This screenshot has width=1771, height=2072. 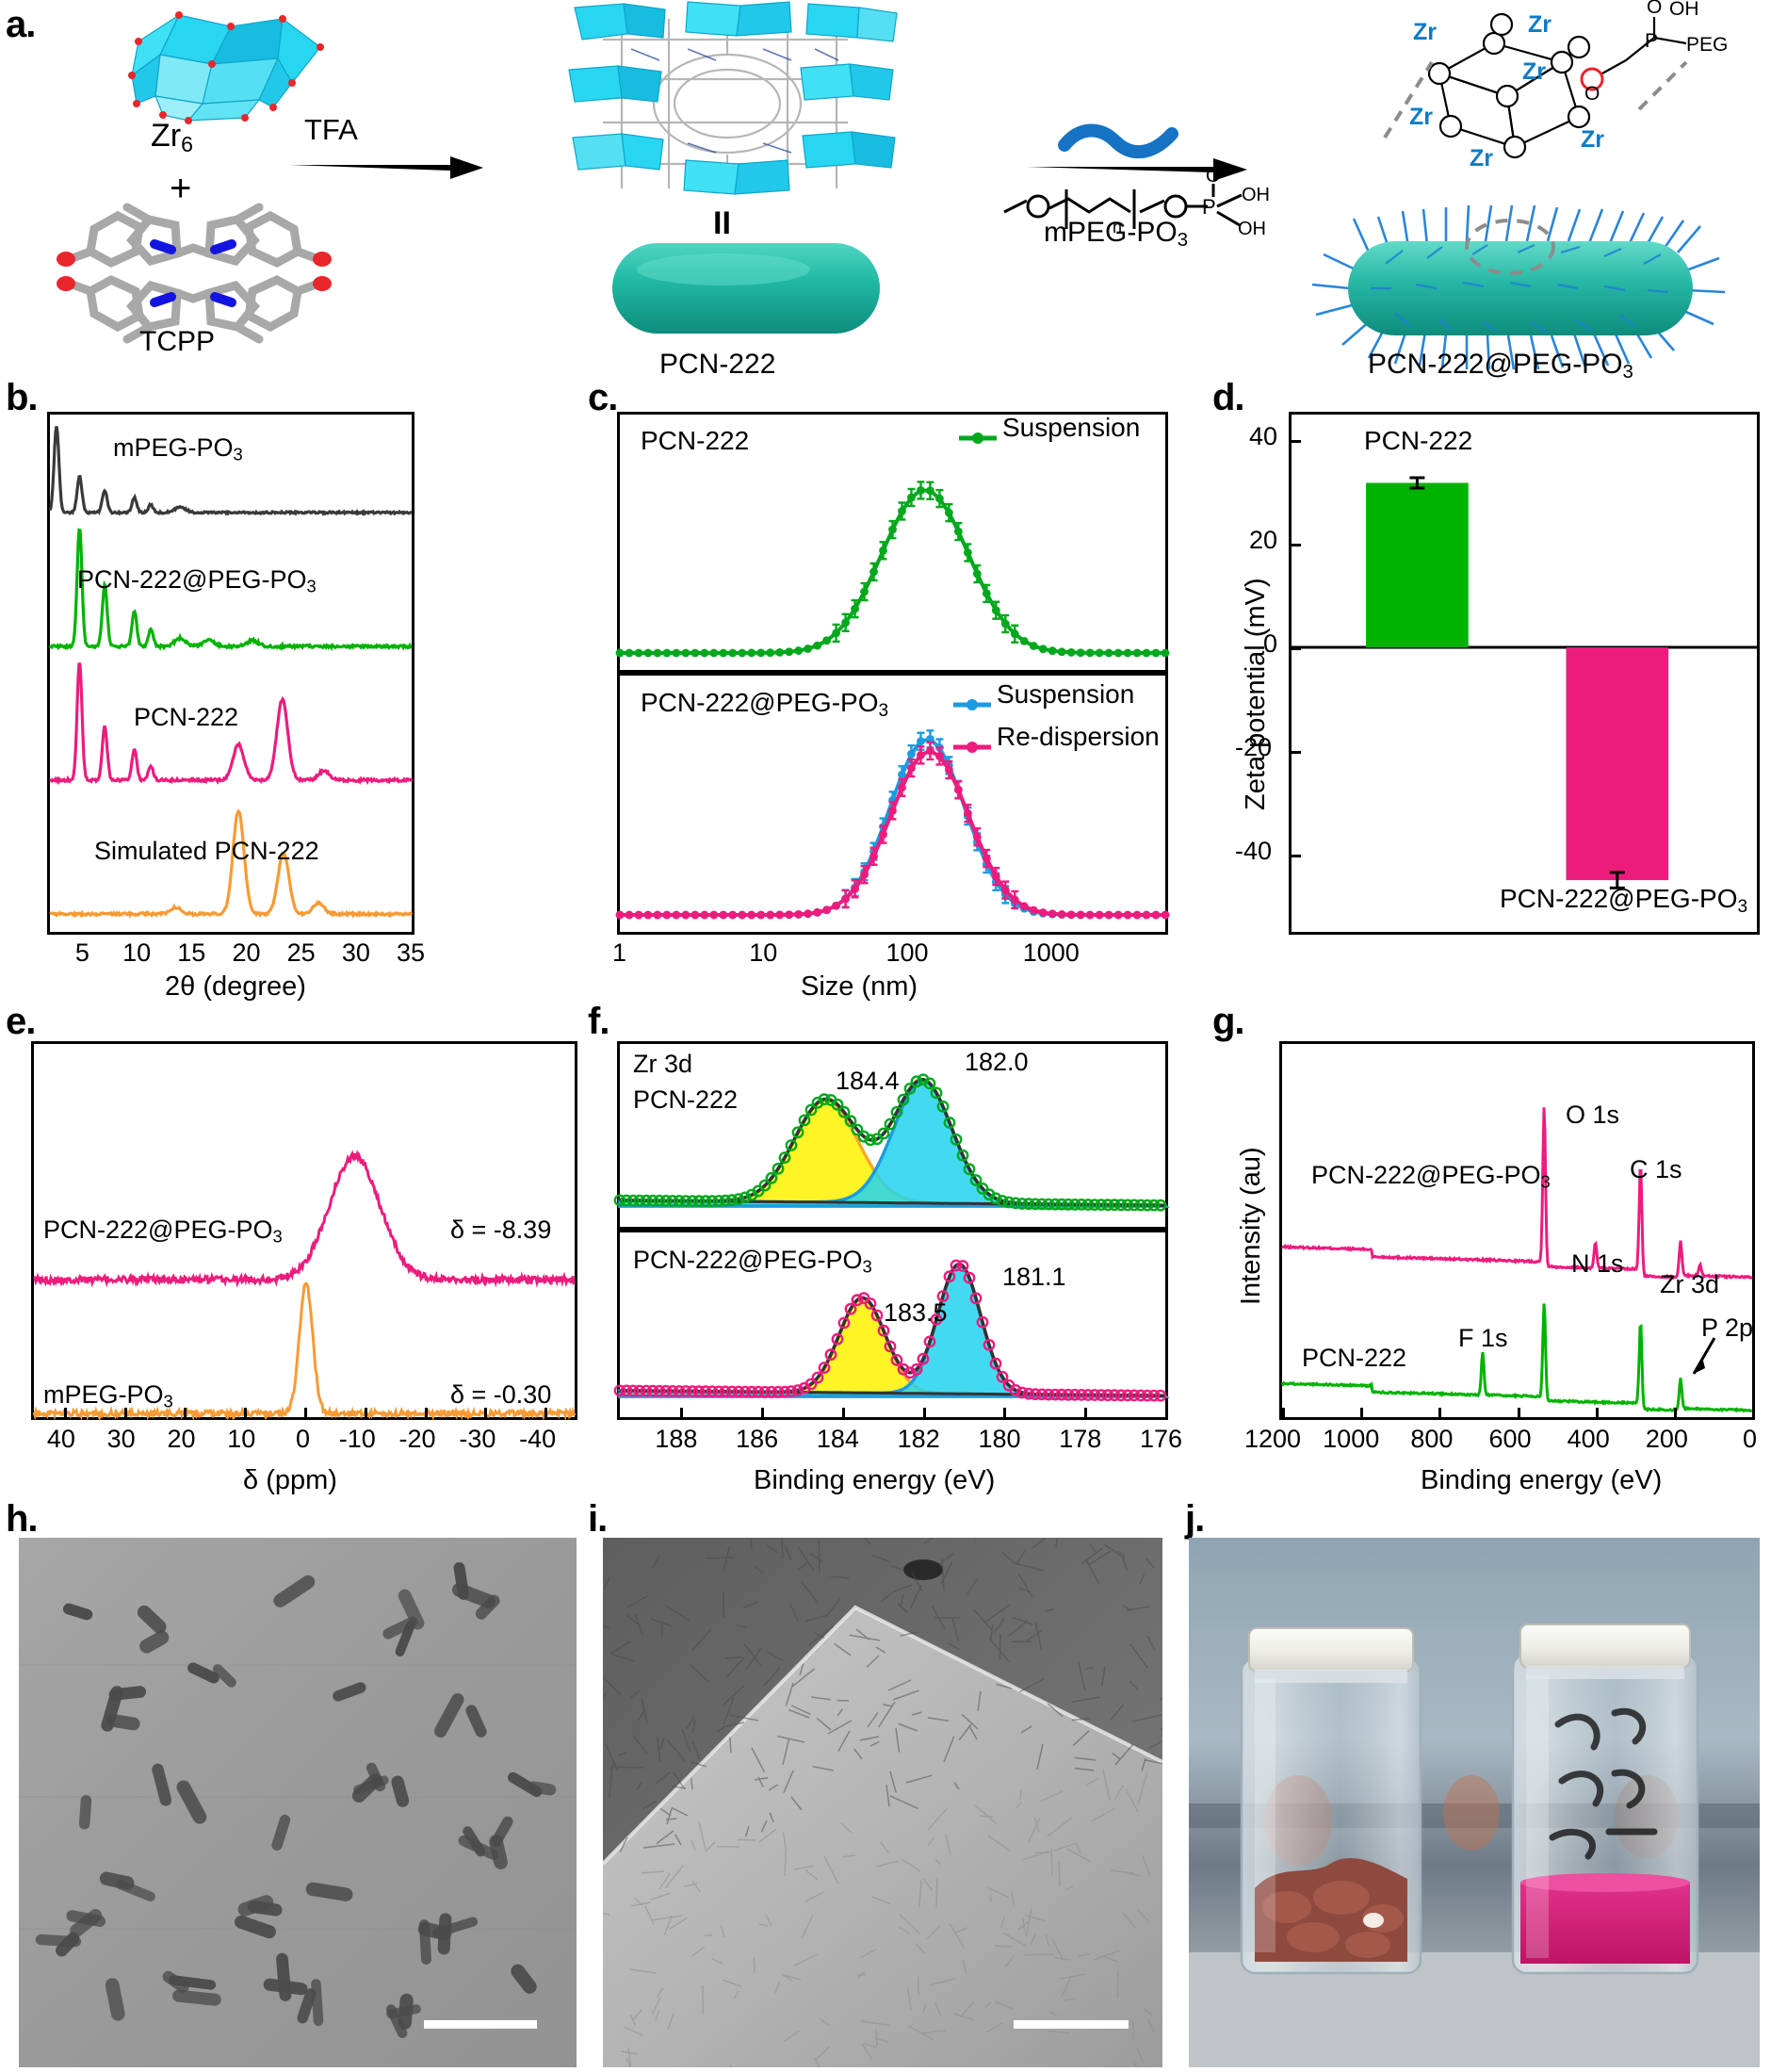 I want to click on mpeg-po3-caption: mPEG-PO3, so click(x=1116, y=234).